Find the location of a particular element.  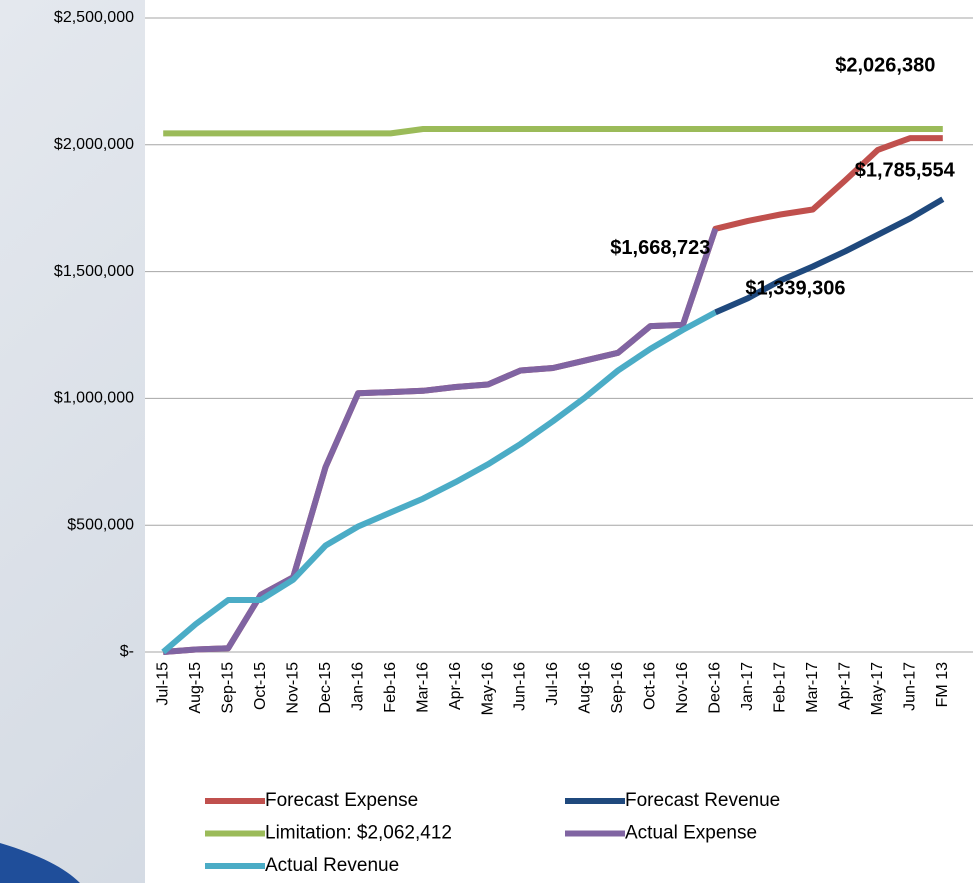

x-tick-label: Jan-16 is located at coordinates (357, 686).